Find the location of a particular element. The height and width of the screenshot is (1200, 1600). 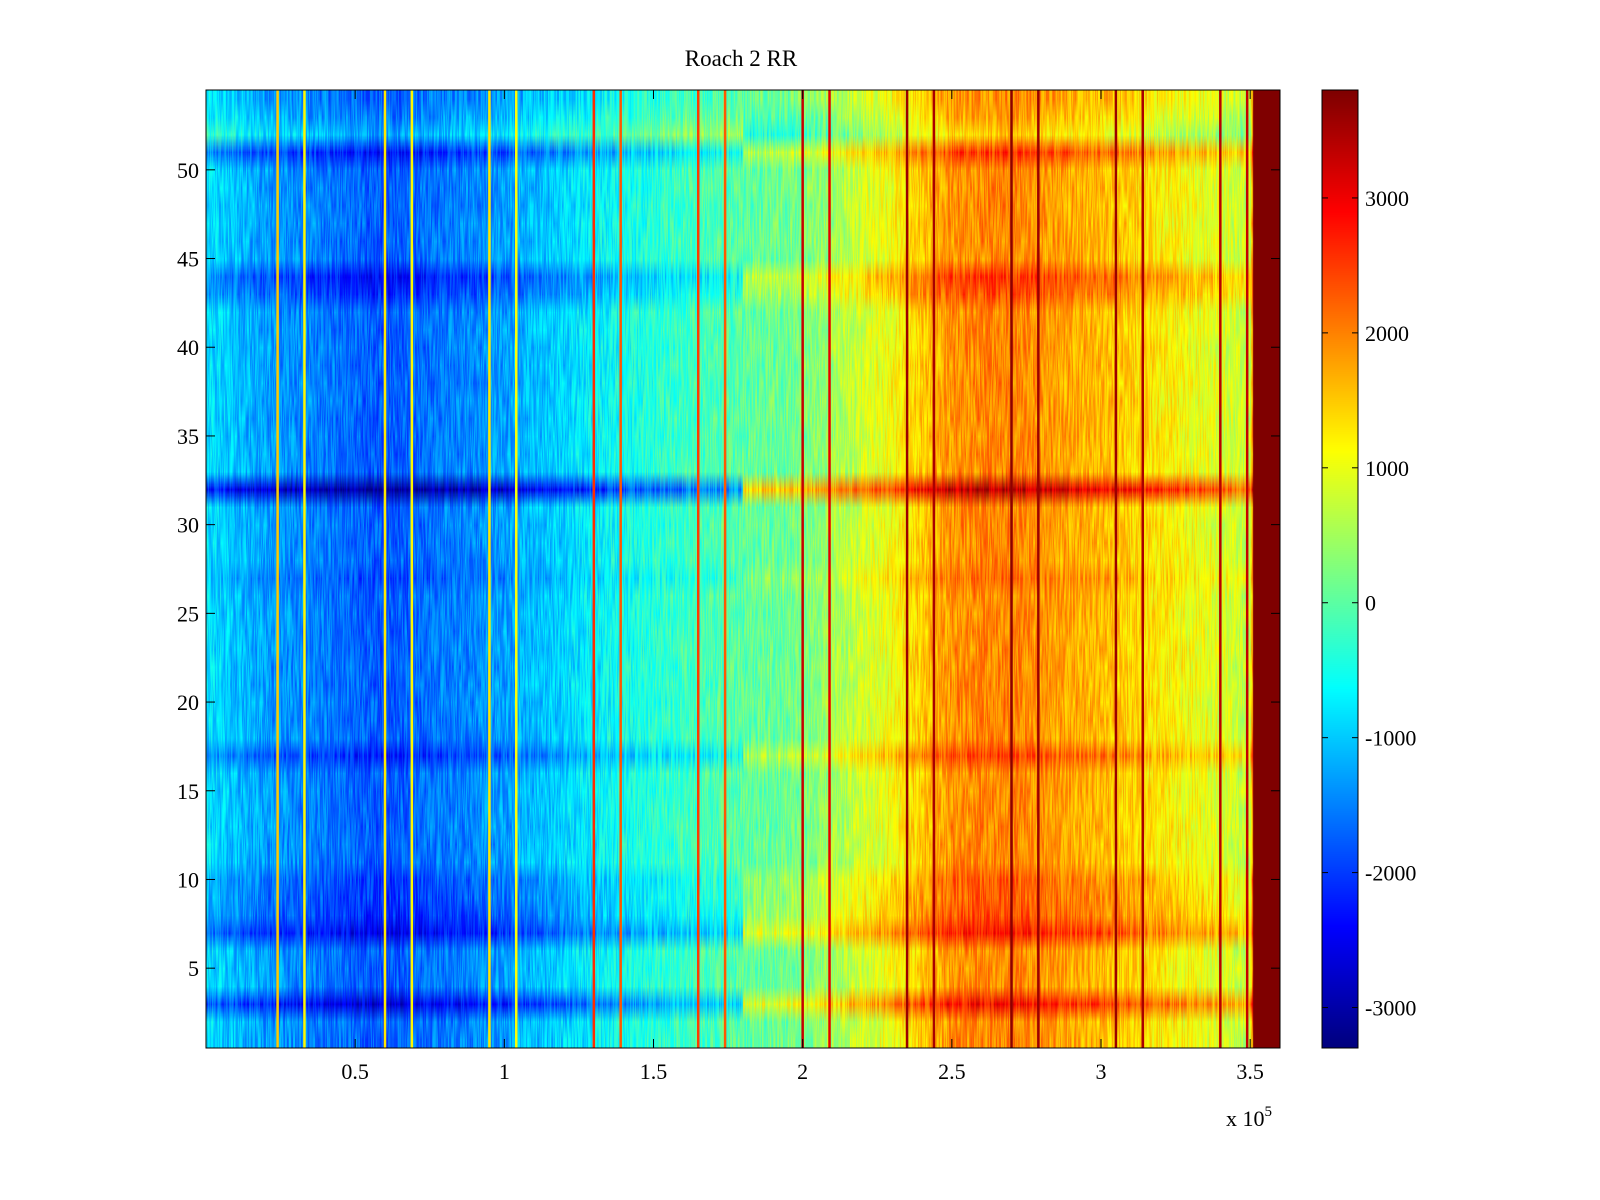

colorbar-frame is located at coordinates (1340, 569).